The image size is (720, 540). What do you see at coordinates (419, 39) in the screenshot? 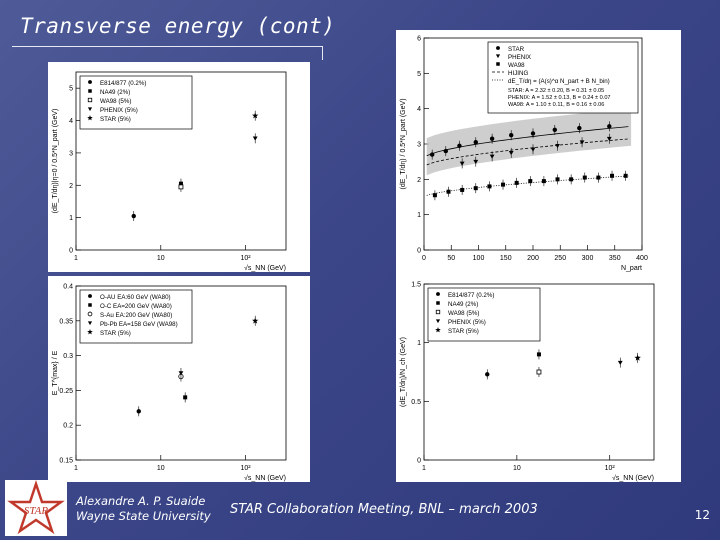
I see `y-tick-label: 6` at bounding box center [419, 39].